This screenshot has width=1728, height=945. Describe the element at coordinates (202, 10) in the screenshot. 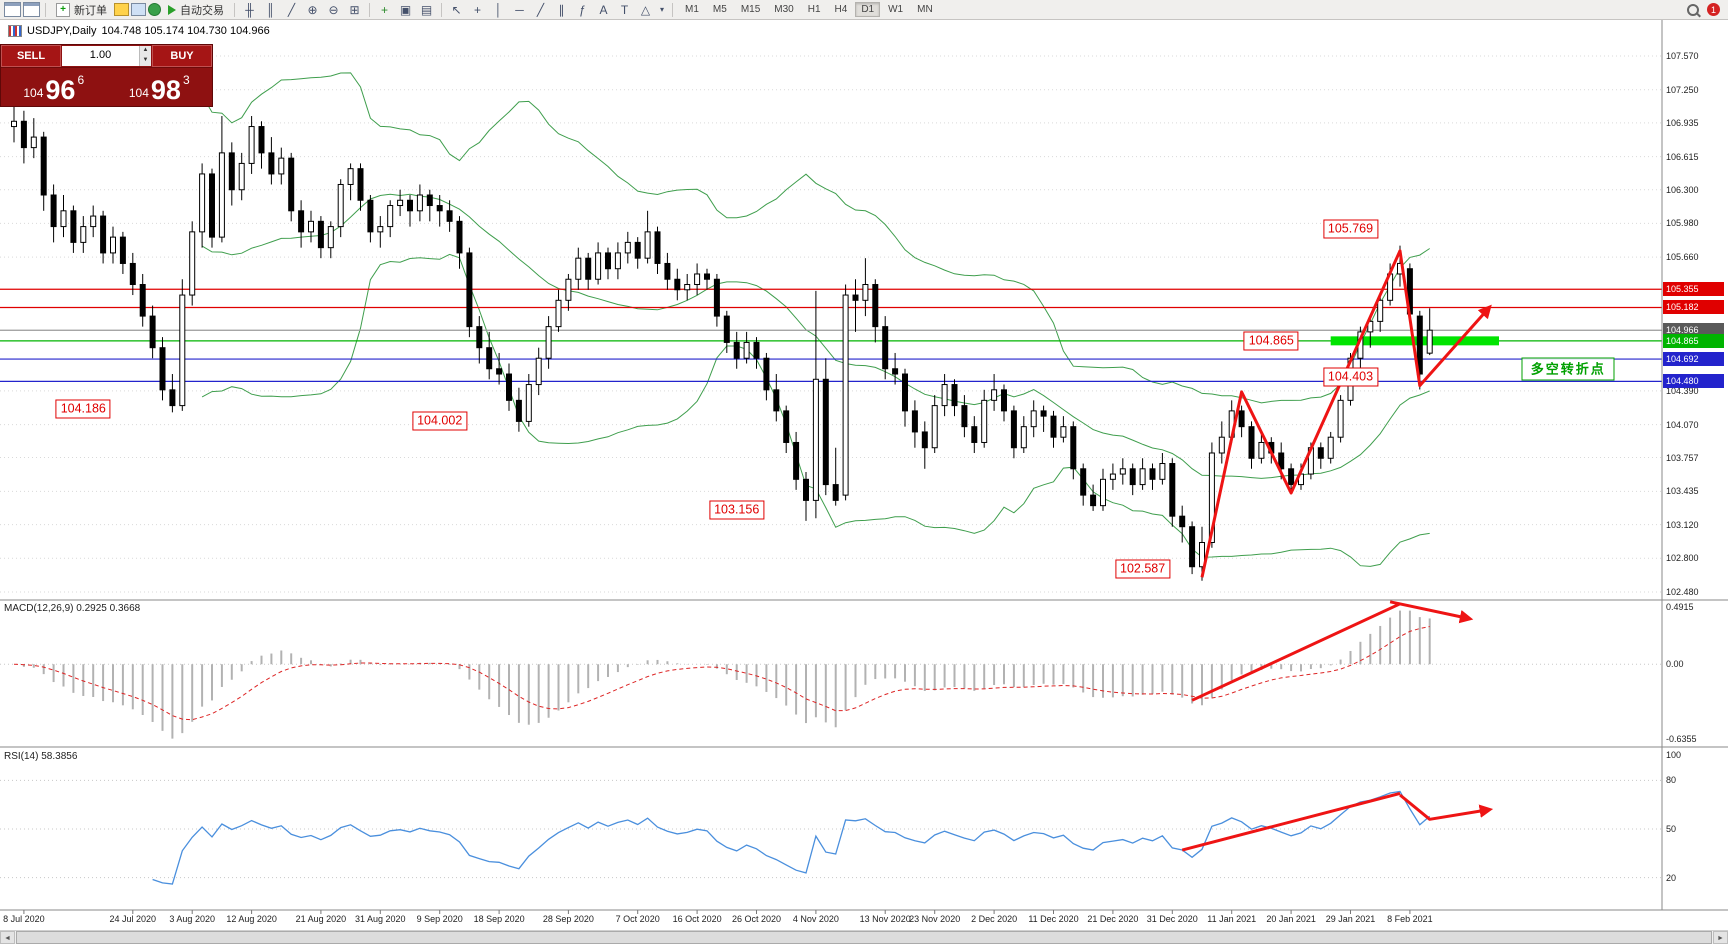

I see `auto-trading-label: 自动交易` at that location.